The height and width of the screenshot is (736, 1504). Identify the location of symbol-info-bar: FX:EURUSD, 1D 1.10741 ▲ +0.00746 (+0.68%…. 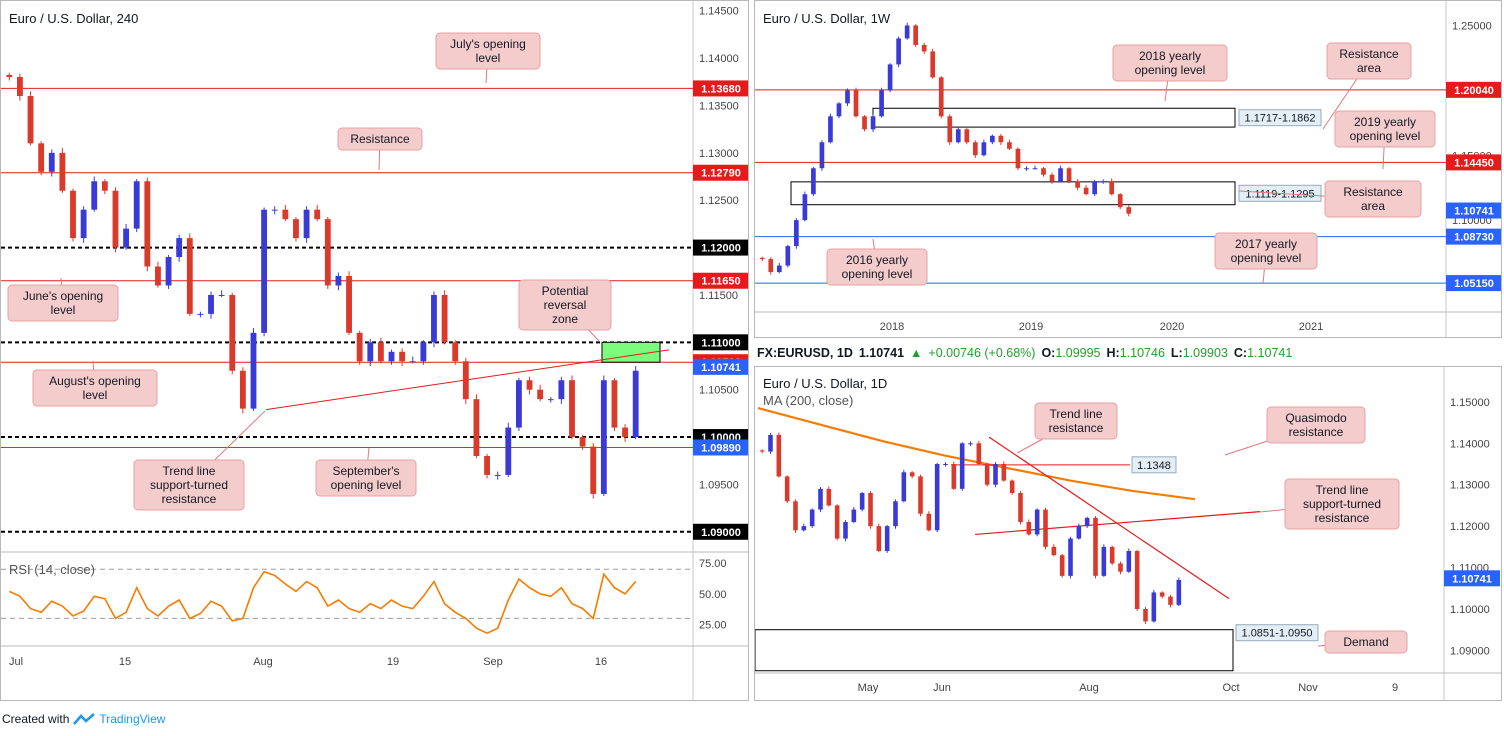
(1024, 353).